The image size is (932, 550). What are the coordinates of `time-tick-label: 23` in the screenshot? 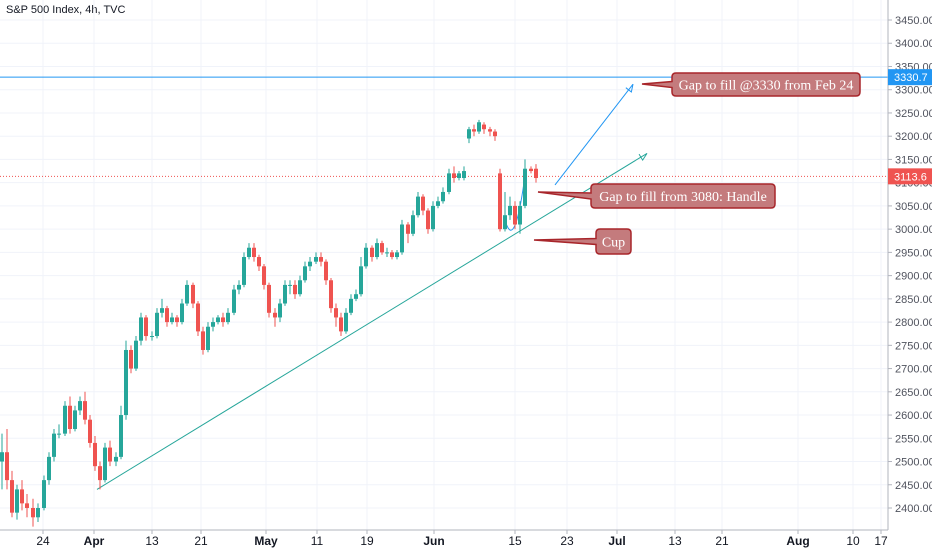 It's located at (567, 541).